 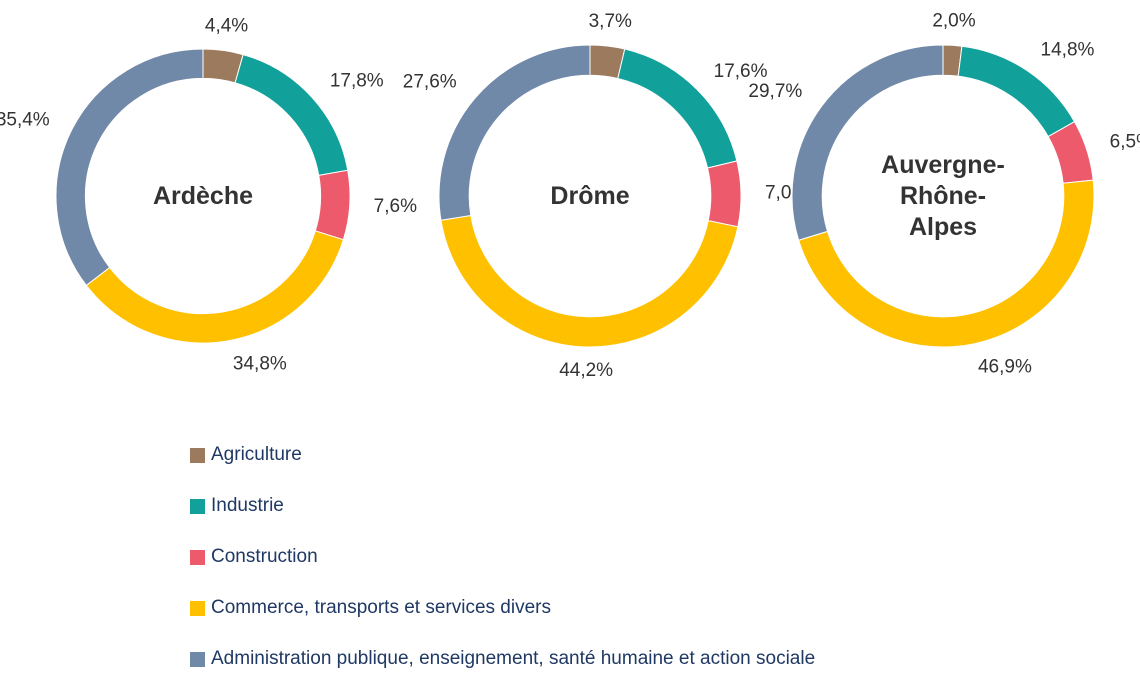 I want to click on value-label: 3,7%, so click(x=610, y=21).